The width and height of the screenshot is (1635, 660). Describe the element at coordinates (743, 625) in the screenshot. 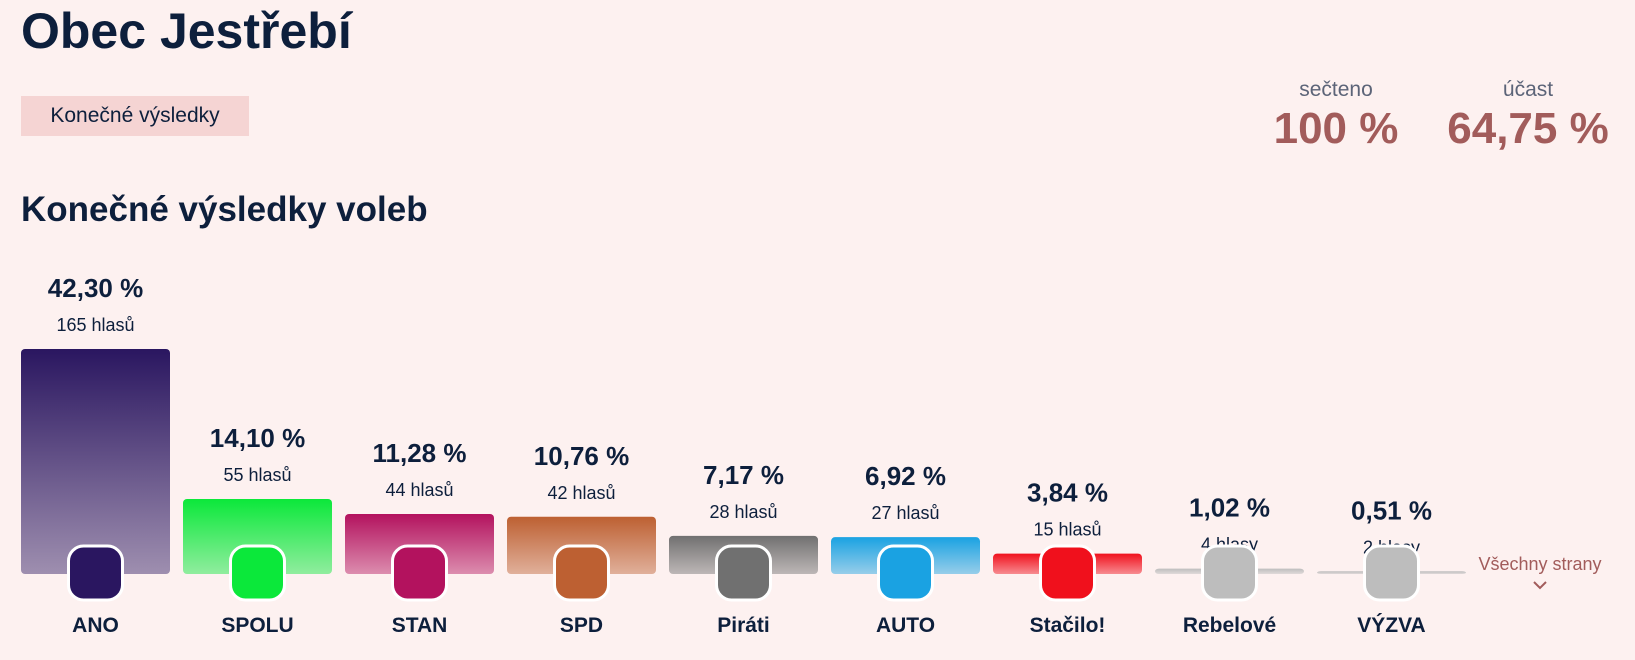

I see `party-name: Piráti` at that location.